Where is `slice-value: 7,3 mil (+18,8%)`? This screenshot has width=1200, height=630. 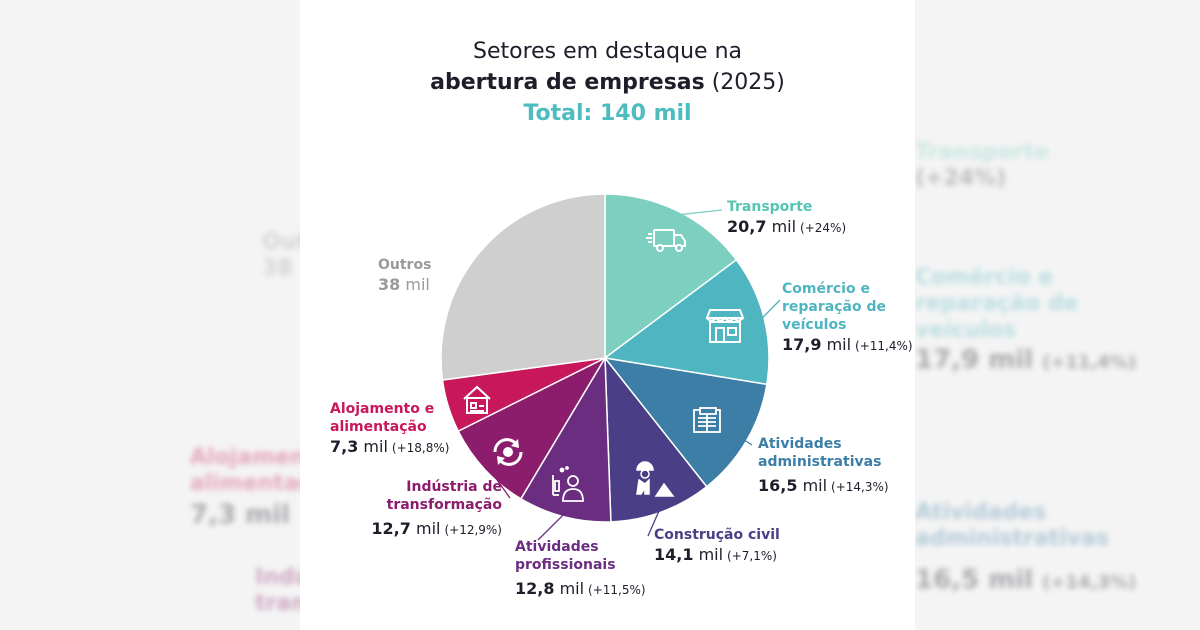
slice-value: 7,3 mil (+18,8%) is located at coordinates (390, 446).